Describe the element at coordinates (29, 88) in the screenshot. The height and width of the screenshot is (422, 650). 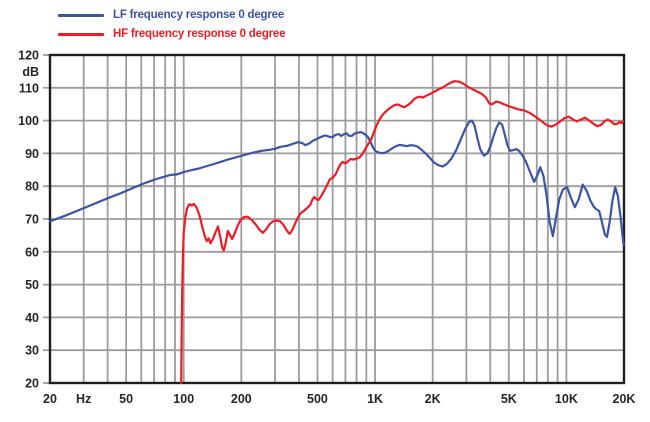
I see `y-tick-label: 110` at that location.